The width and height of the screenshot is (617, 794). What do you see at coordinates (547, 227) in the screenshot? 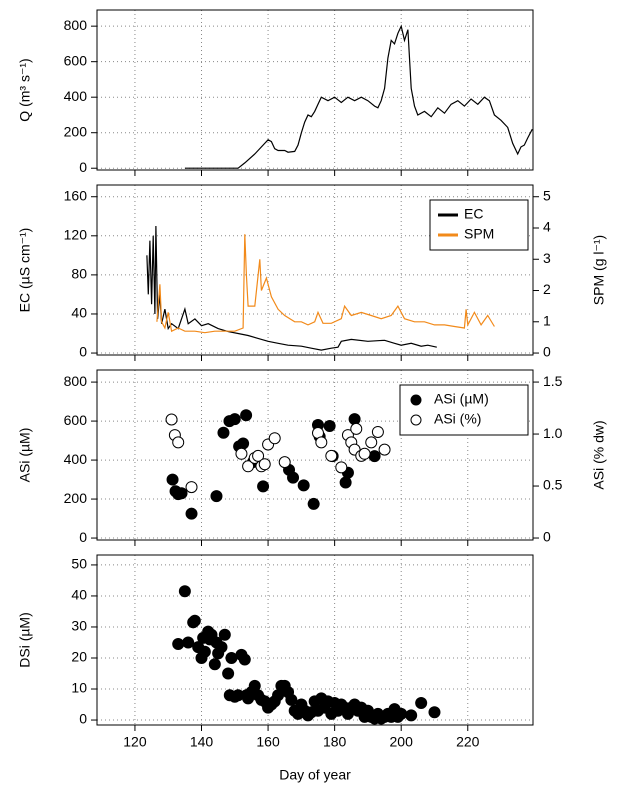
I see `y2-tick-label: 4` at bounding box center [547, 227].